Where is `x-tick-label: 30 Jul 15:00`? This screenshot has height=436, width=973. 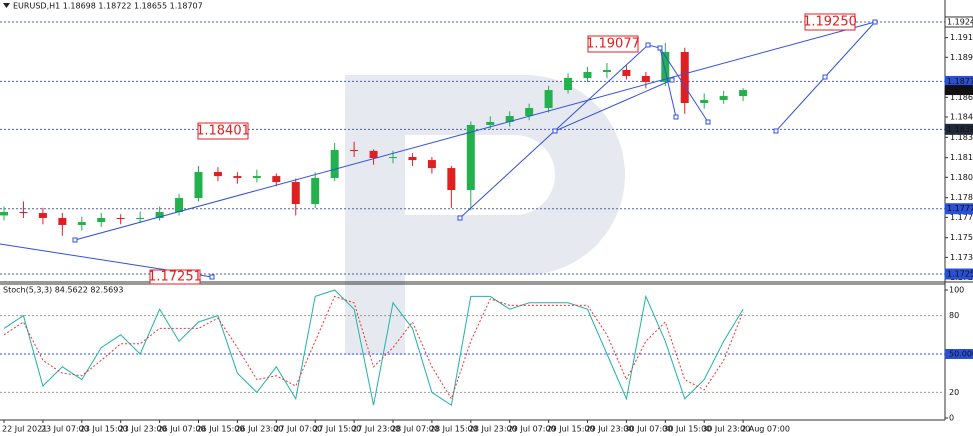
x-tick-label: 30 Jul 15:00 is located at coordinates (687, 429).